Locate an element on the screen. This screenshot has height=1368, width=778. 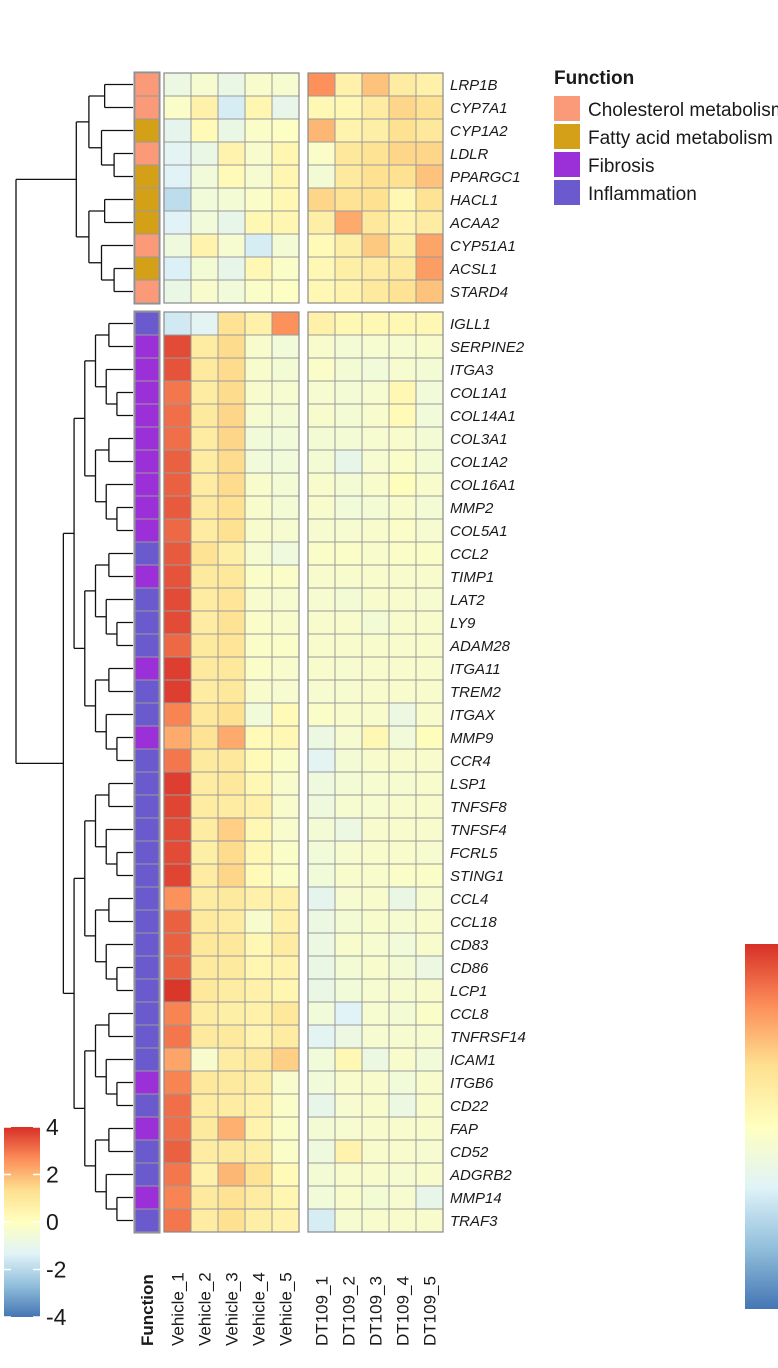
function-cell-COL3A1 is located at coordinates (147, 438).